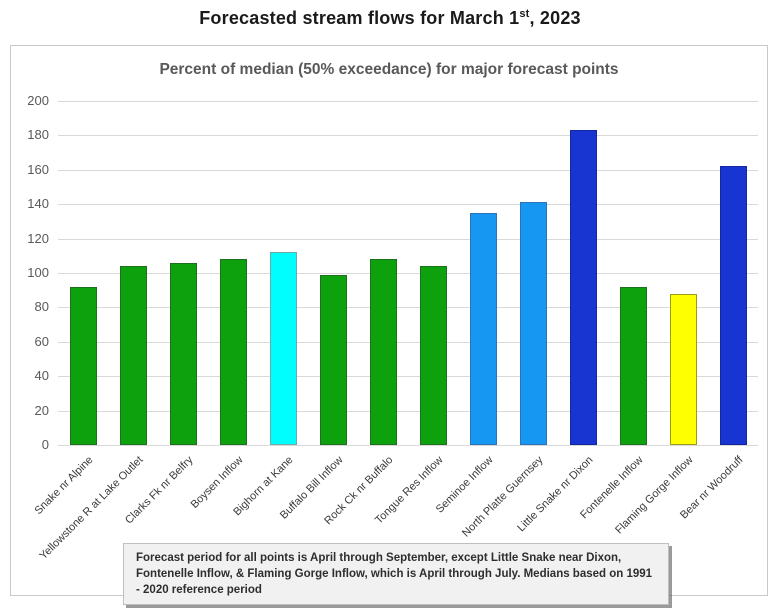 Image resolution: width=780 pixels, height=609 pixels. What do you see at coordinates (583, 287) in the screenshot?
I see `bar-little-snake-nr-dixon` at bounding box center [583, 287].